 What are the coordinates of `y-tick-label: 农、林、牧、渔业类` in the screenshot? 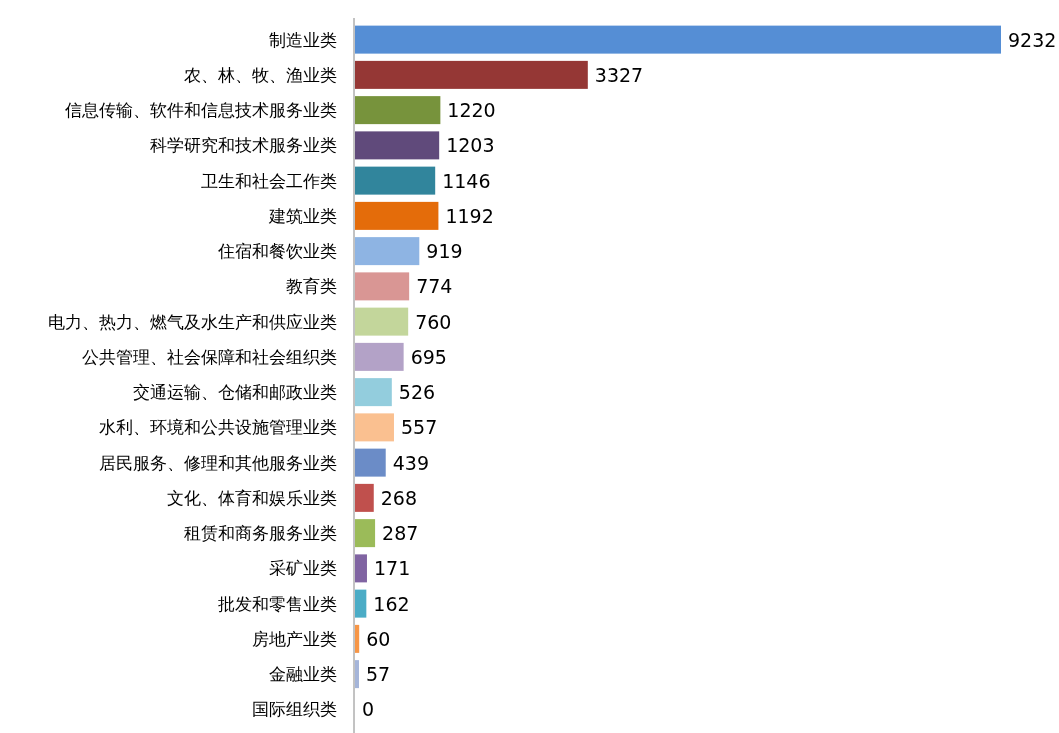 It's located at (260, 74).